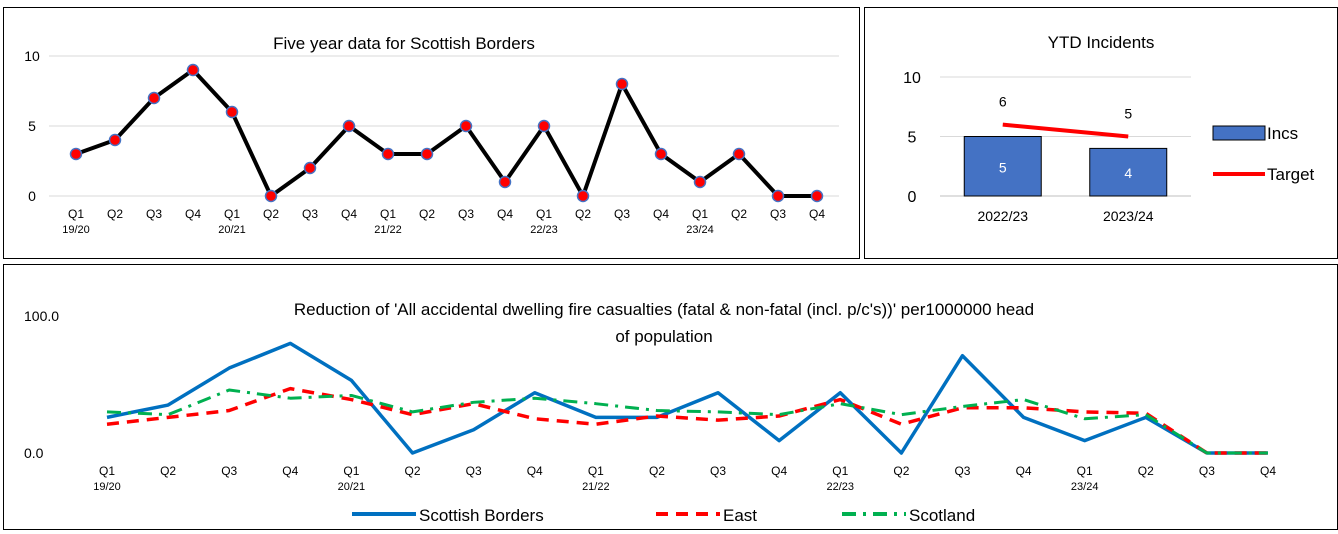  I want to click on series-line, so click(446, 133).